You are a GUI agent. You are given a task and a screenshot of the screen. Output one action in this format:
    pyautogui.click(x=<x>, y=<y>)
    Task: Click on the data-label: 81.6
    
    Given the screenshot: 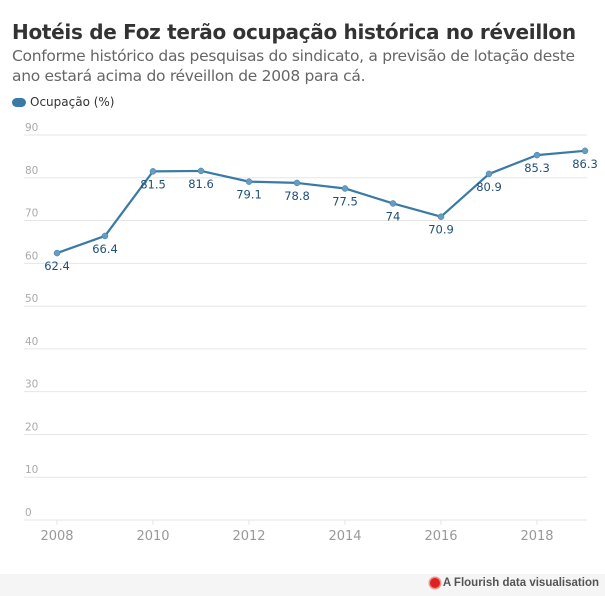 What is the action you would take?
    pyautogui.click(x=201, y=184)
    